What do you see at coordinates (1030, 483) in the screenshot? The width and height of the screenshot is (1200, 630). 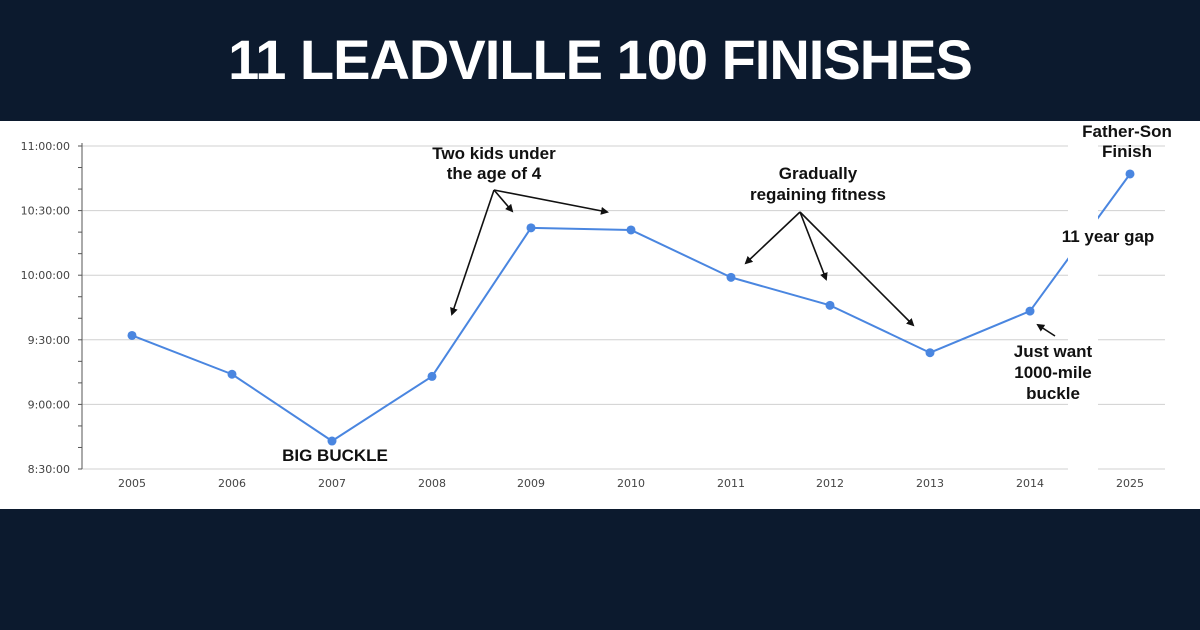 I see `x-tick-label: 2014` at bounding box center [1030, 483].